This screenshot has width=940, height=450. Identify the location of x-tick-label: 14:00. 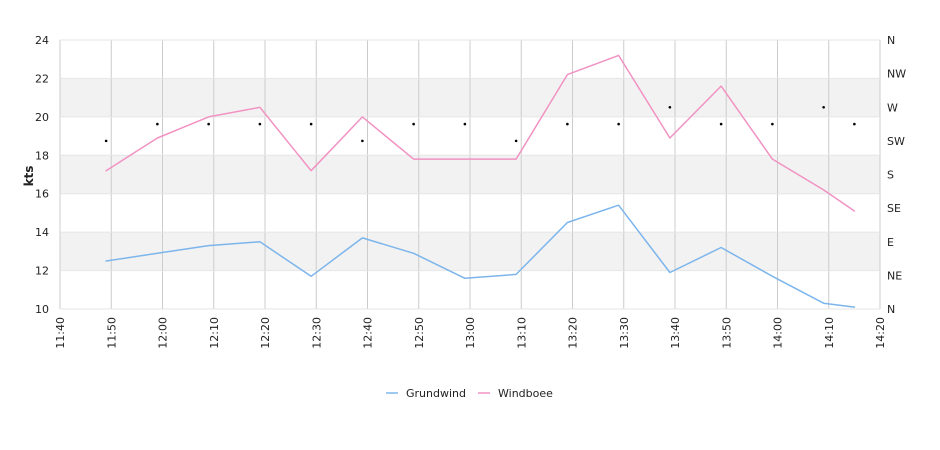
(778, 333).